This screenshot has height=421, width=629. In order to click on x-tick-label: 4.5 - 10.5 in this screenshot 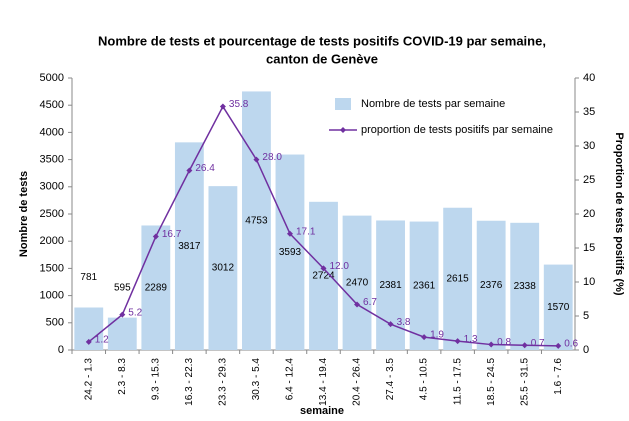, I will do `click(424, 379)`.